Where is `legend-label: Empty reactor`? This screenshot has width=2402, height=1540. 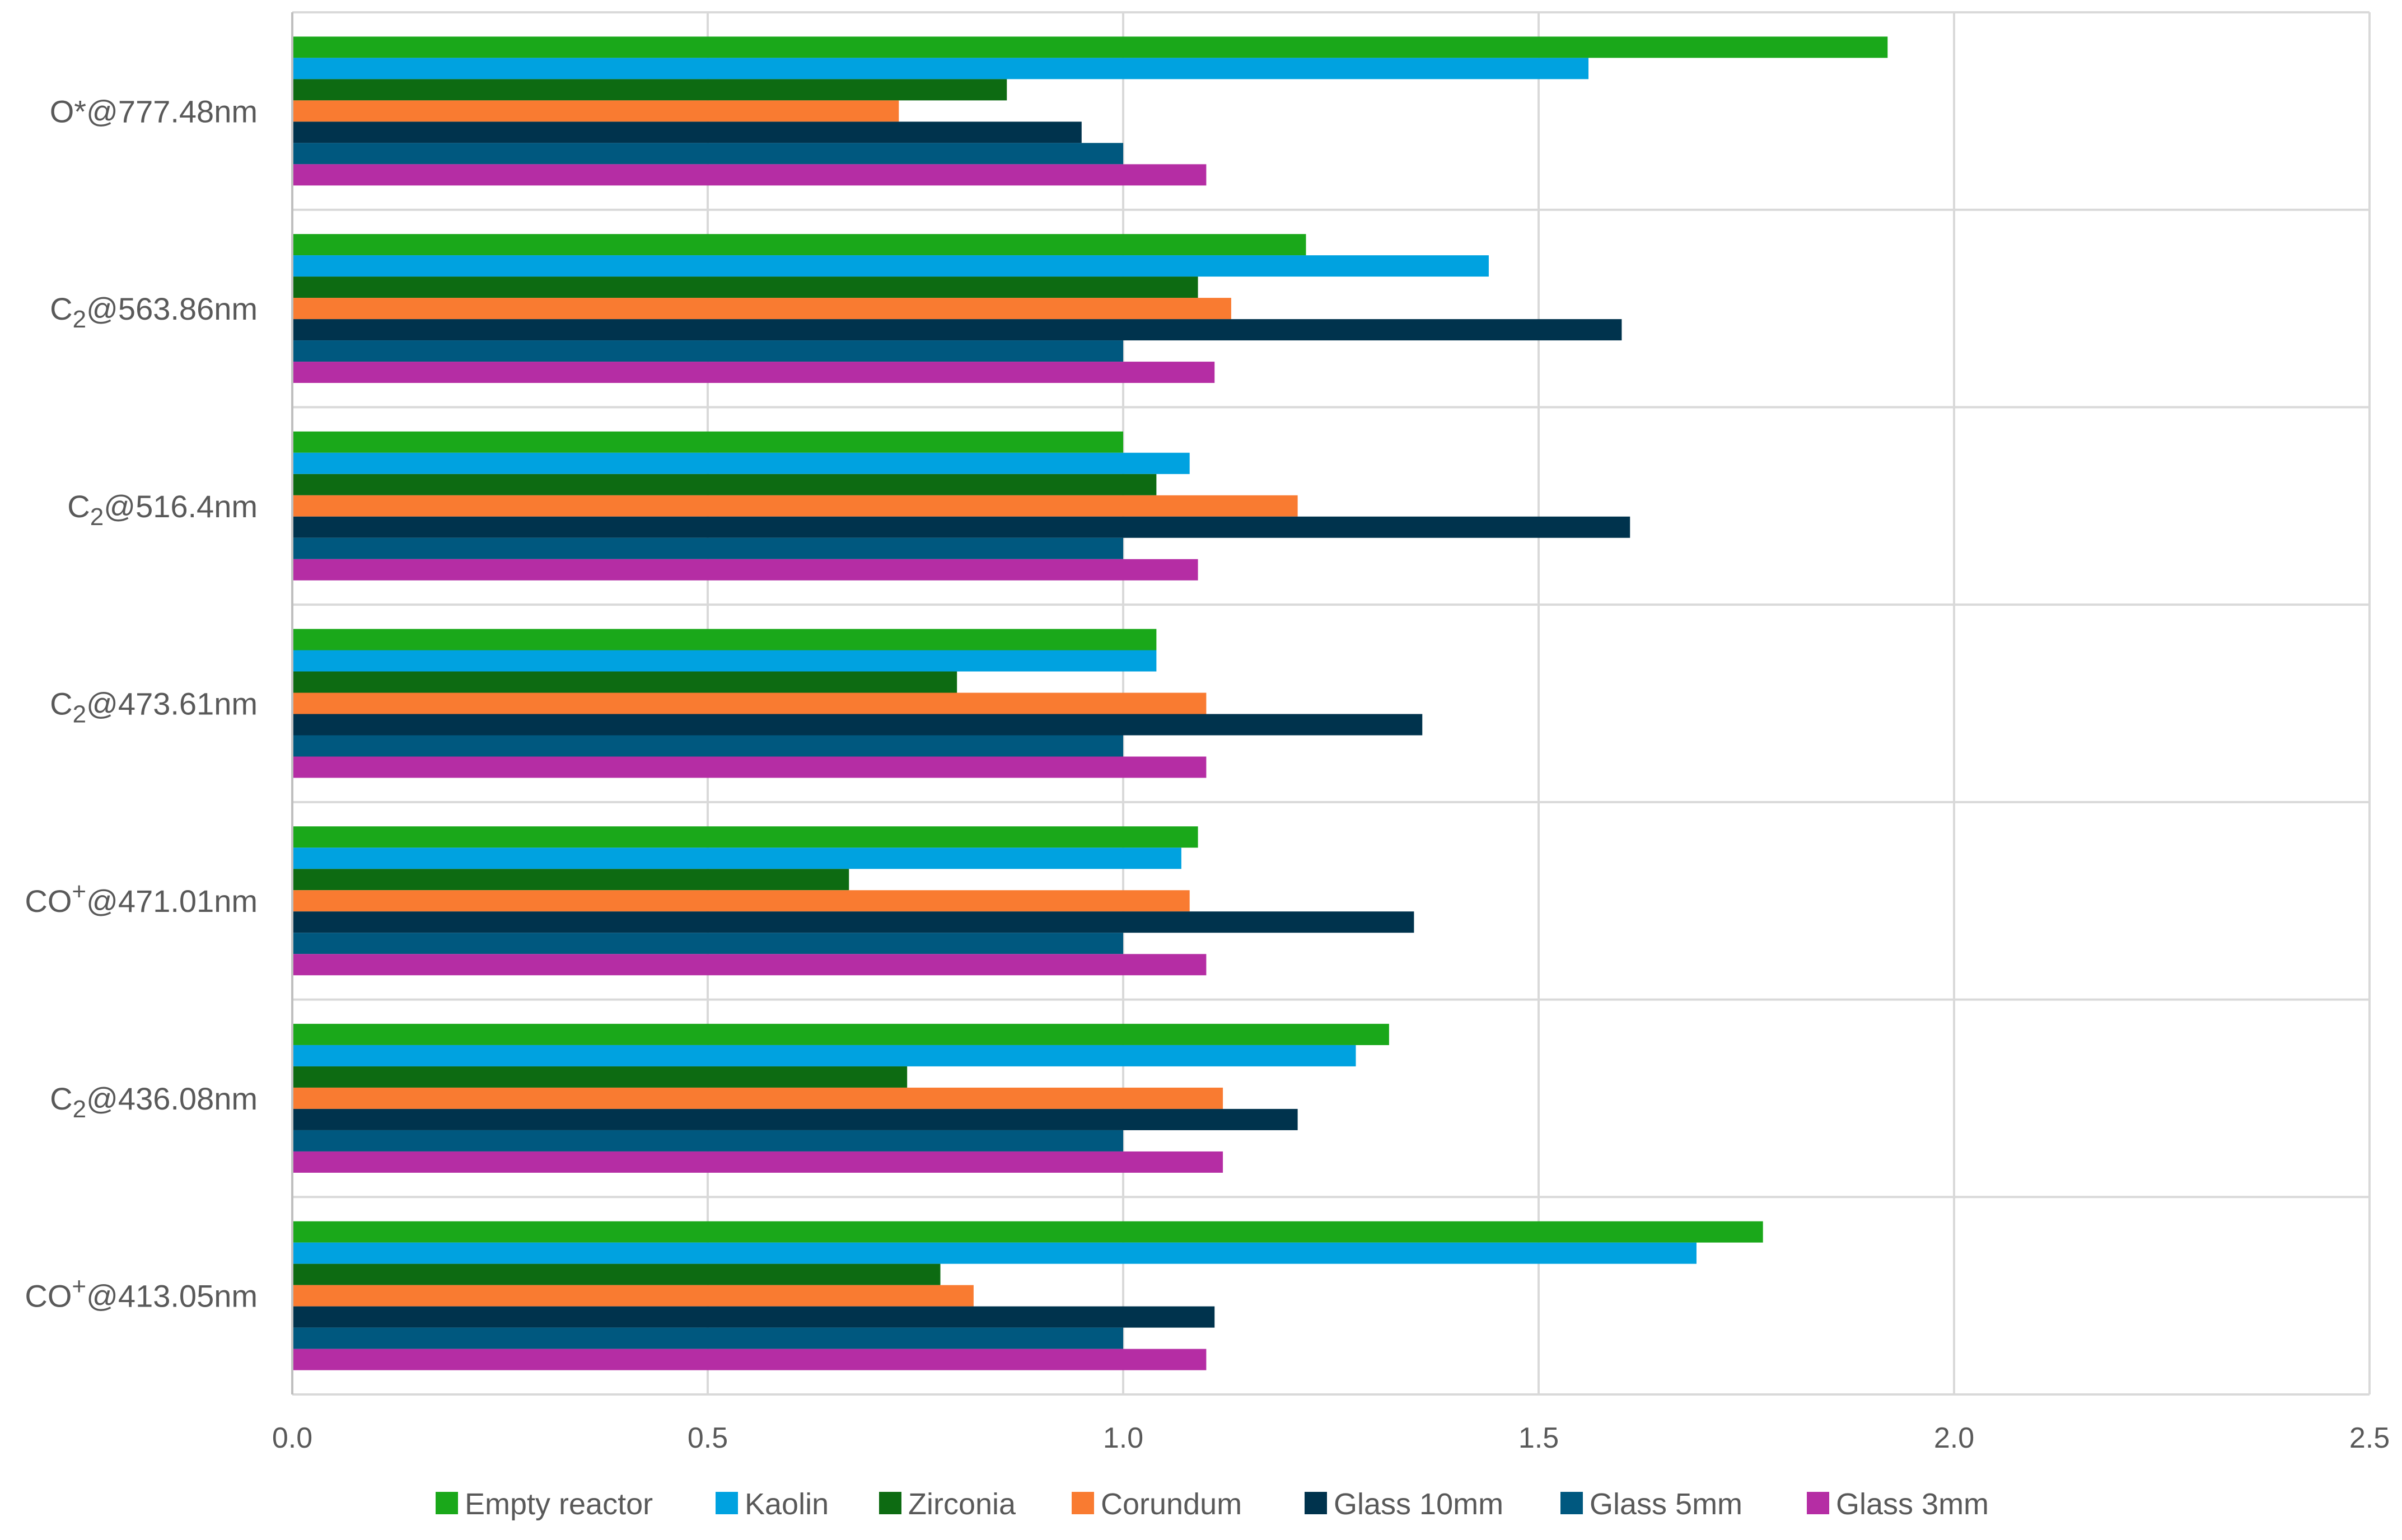 legend-label: Empty reactor is located at coordinates (559, 1504).